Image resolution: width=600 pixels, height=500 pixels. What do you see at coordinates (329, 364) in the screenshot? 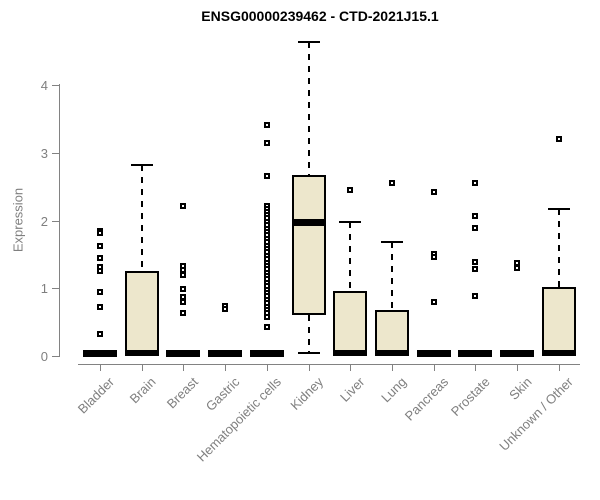
I see `x-axis-line` at bounding box center [329, 364].